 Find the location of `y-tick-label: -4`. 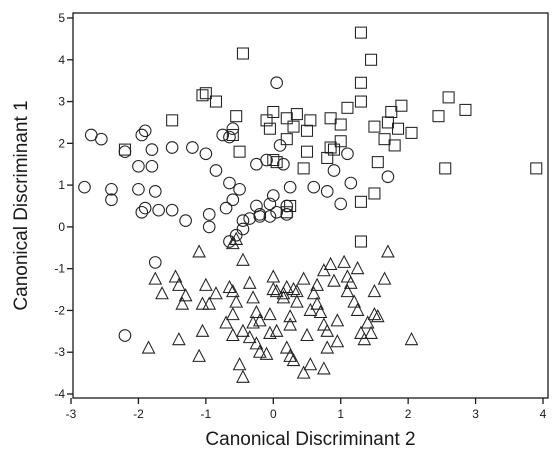

y-tick-label: -4 is located at coordinates (59, 394).